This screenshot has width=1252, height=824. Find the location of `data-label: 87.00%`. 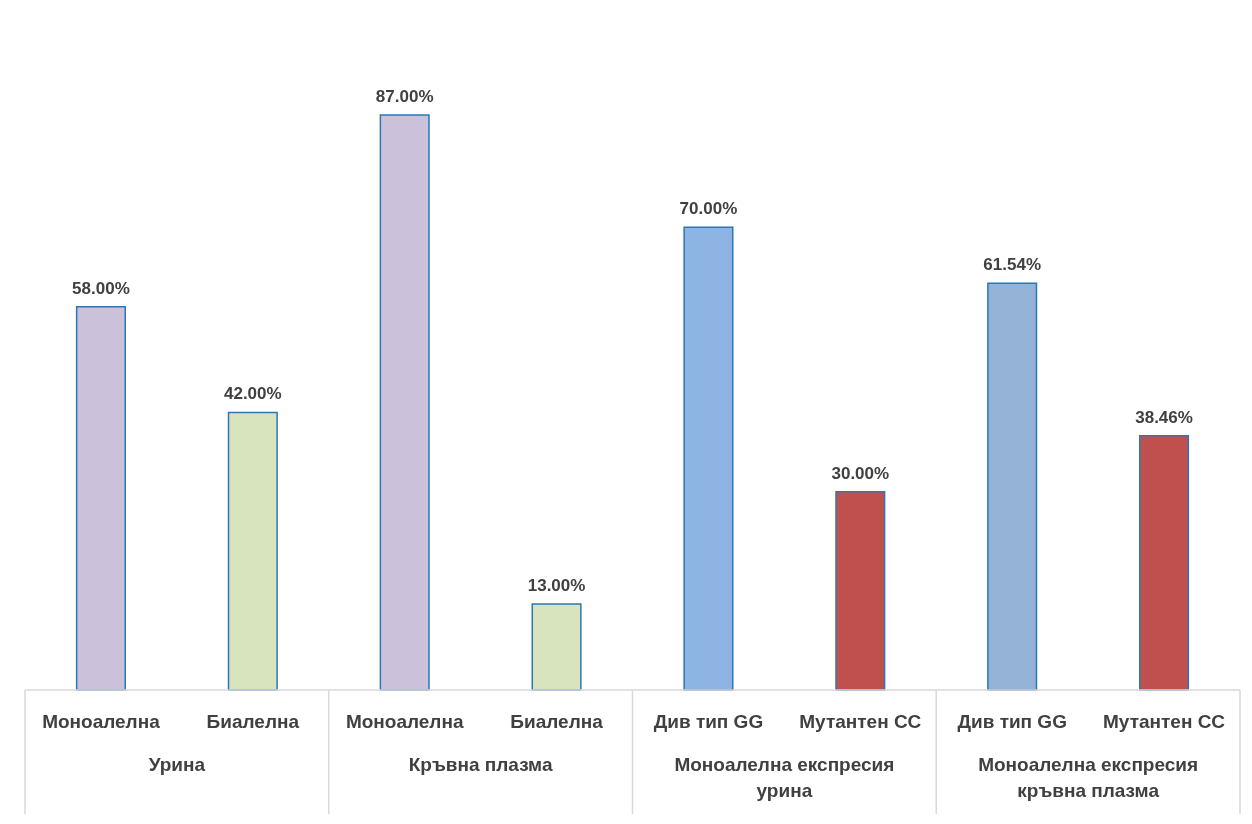

data-label: 87.00% is located at coordinates (404, 96).